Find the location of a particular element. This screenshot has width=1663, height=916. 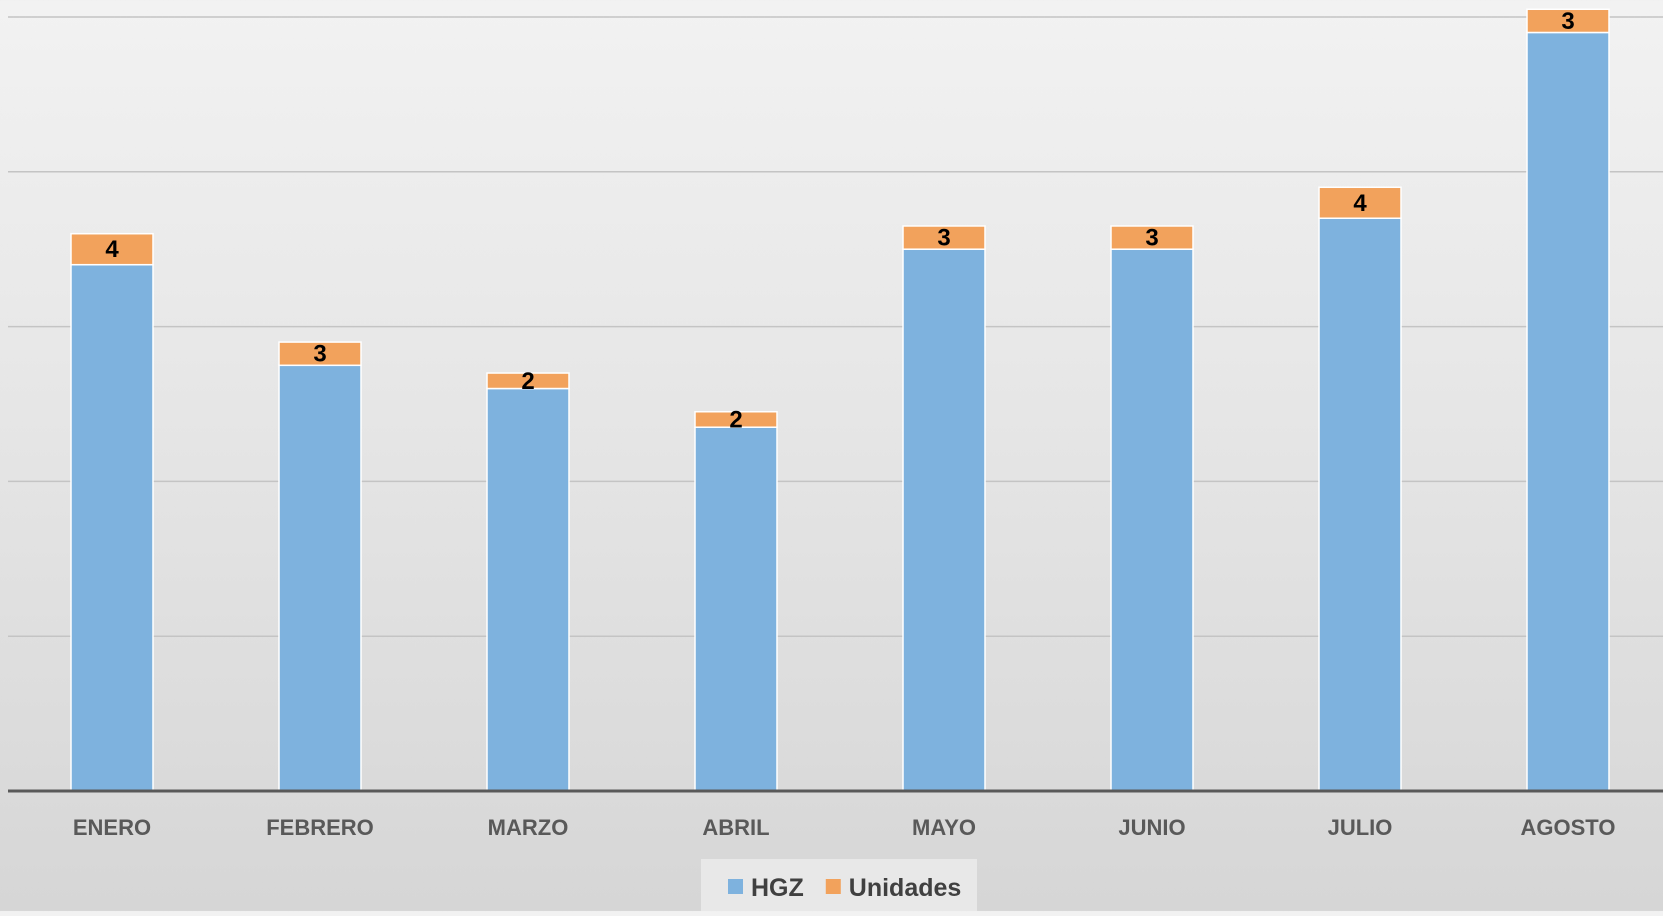

bar-unidades-marzo is located at coordinates (528, 381).